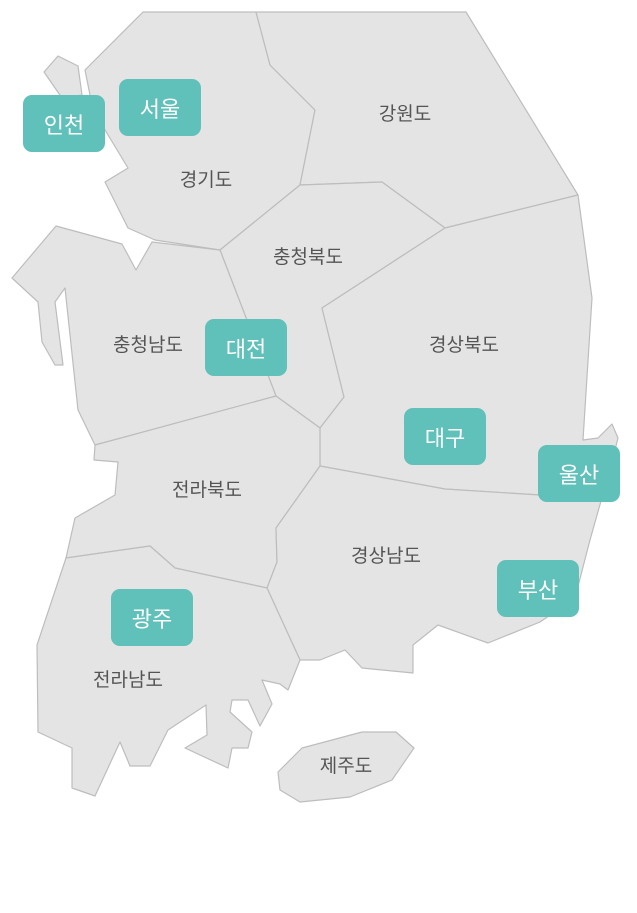  Describe the element at coordinates (207, 490) in the screenshot. I see `region-label-jeonbuk: 전라북도` at that location.